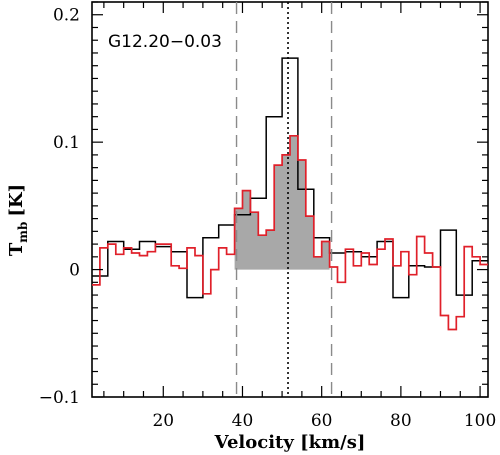 Image resolution: width=500 pixels, height=455 pixels. Describe the element at coordinates (322, 421) in the screenshot. I see `x-tick-label: 60` at that location.